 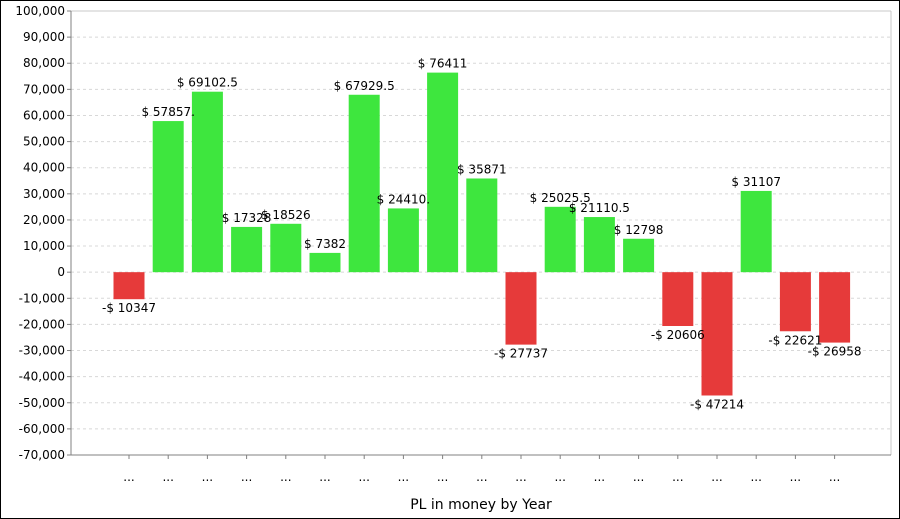 What do you see at coordinates (639, 230) in the screenshot?
I see `data-label: $ 12798` at bounding box center [639, 230].